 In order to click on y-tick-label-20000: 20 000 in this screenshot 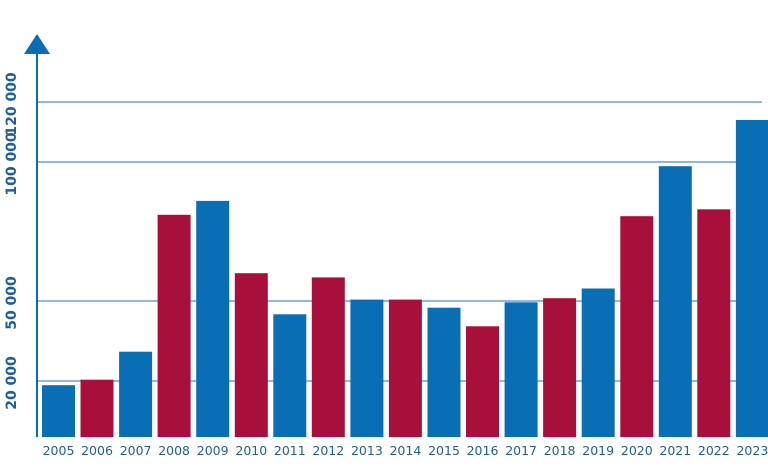, I will do `click(12, 383)`.